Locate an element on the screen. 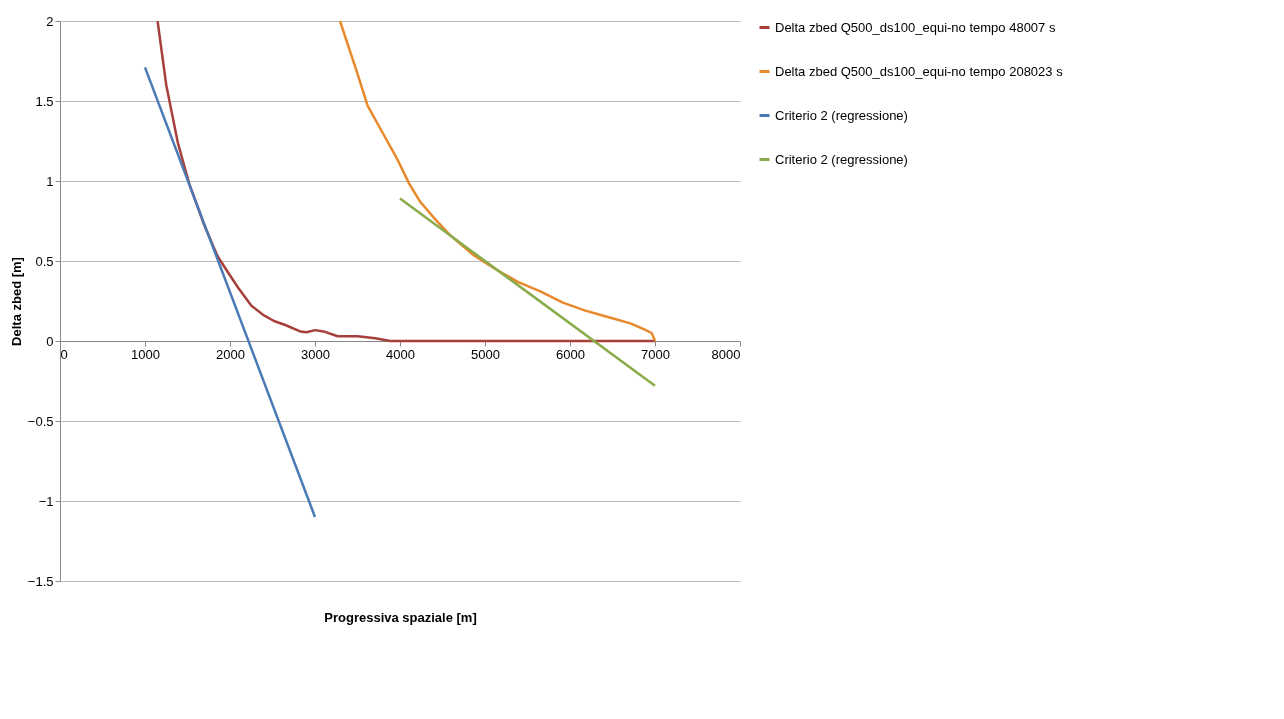 The image size is (1284, 719). y-tick-label: −1.5 is located at coordinates (40, 581).